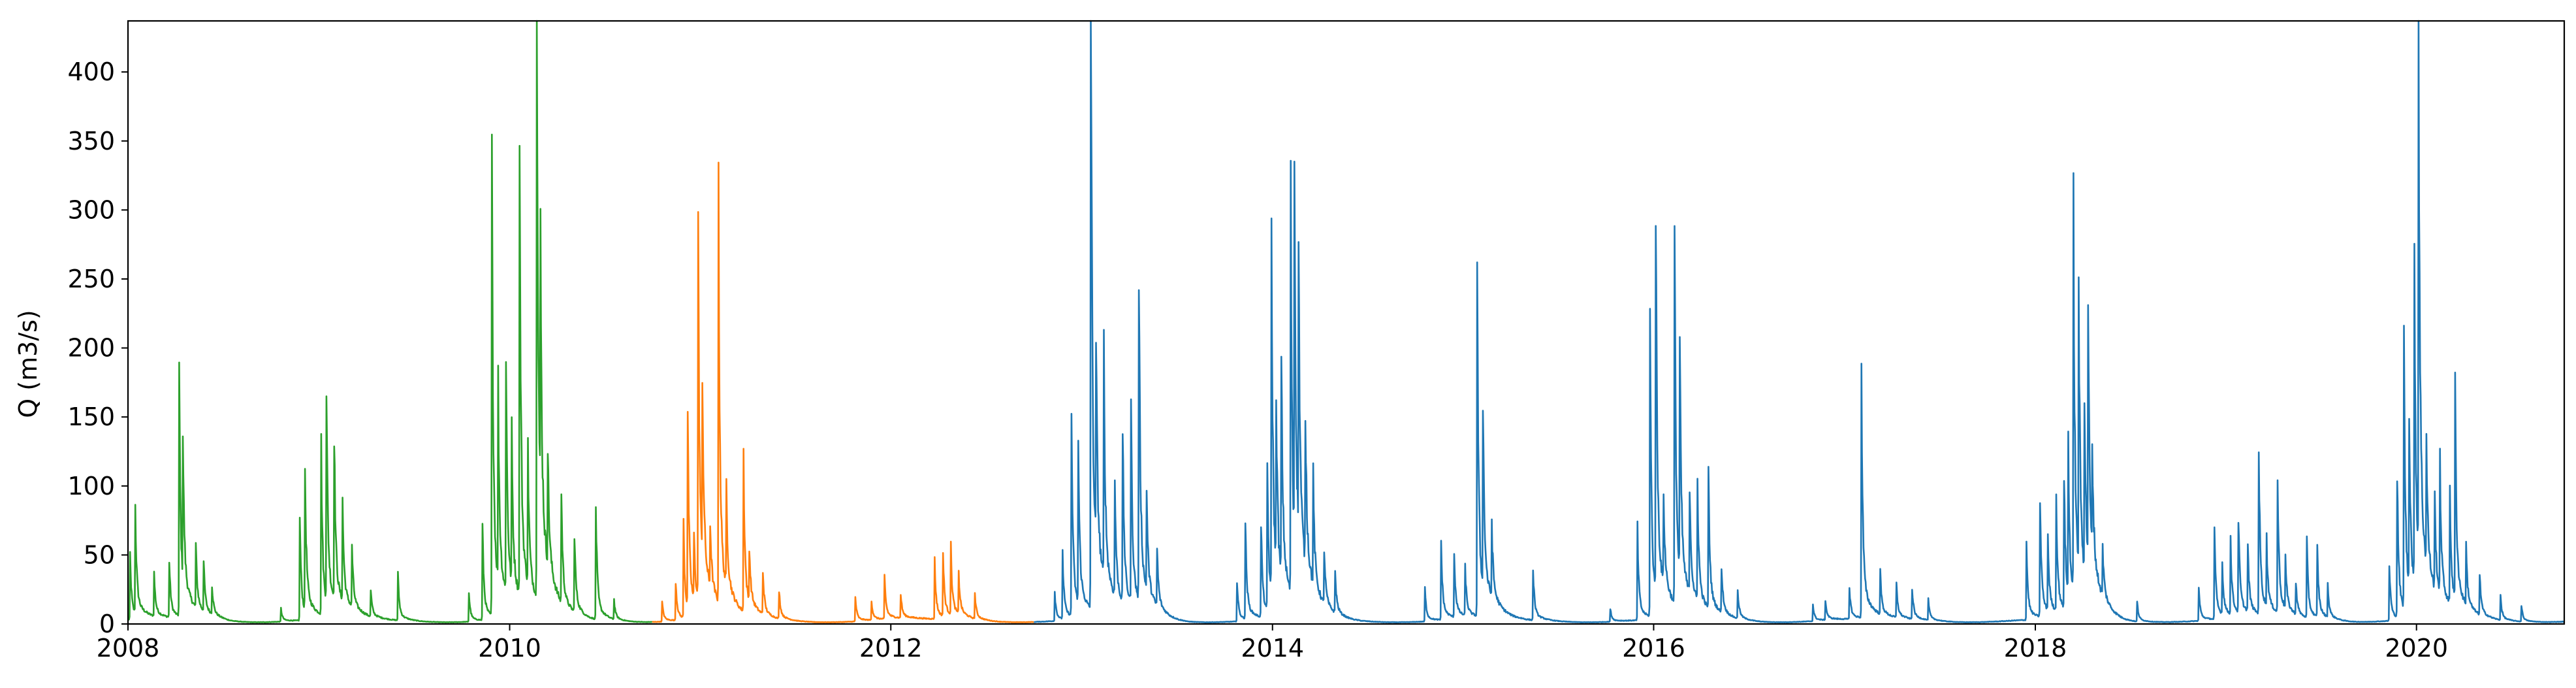 This screenshot has height=688, width=2576. Describe the element at coordinates (91, 279) in the screenshot. I see `y-tick-label: 250` at that location.